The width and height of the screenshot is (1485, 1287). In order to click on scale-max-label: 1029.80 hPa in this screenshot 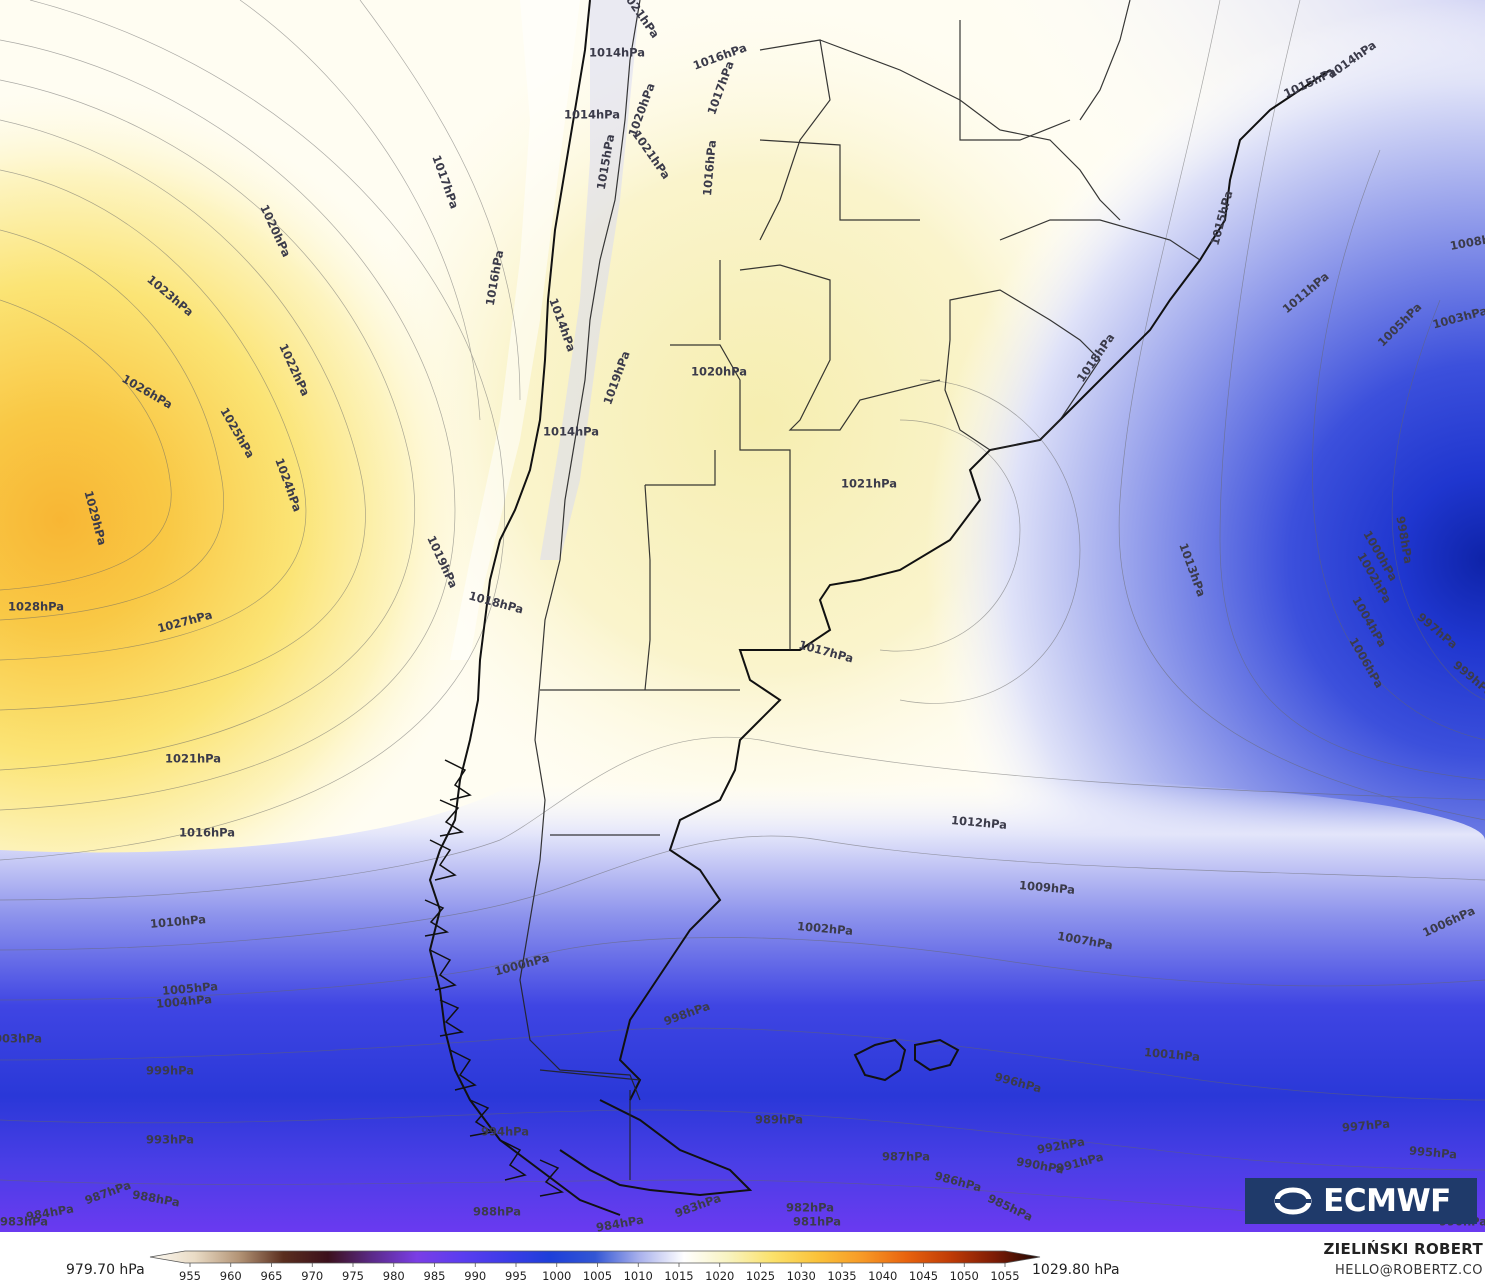, I will do `click(1076, 1270)`.